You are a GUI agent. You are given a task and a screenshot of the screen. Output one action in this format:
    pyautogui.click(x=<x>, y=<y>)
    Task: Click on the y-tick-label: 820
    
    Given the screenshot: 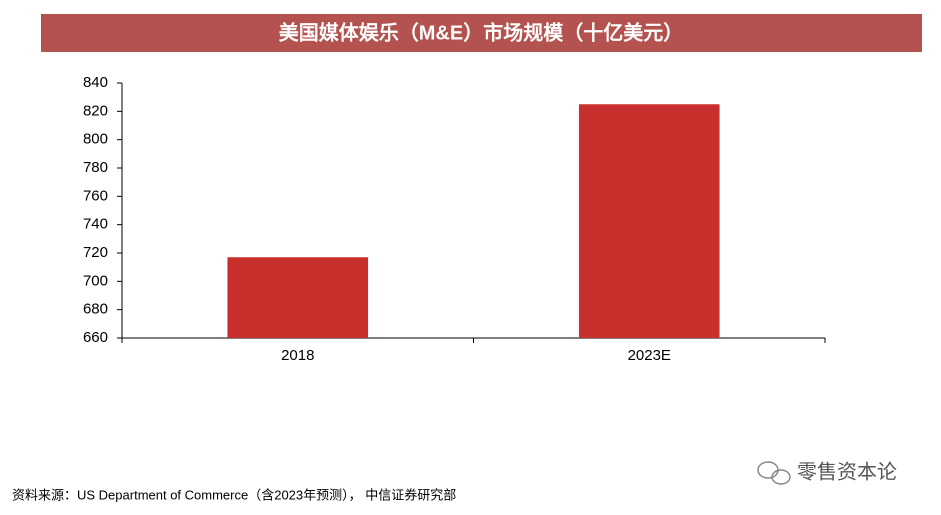 What is the action you would take?
    pyautogui.click(x=95, y=110)
    